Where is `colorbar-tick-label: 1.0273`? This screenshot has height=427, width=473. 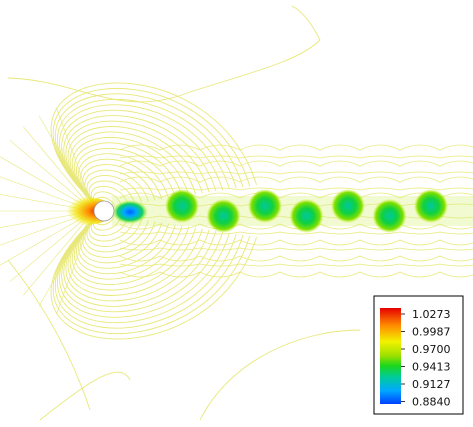 colorbar-tick-label: 1.0273 is located at coordinates (431, 314).